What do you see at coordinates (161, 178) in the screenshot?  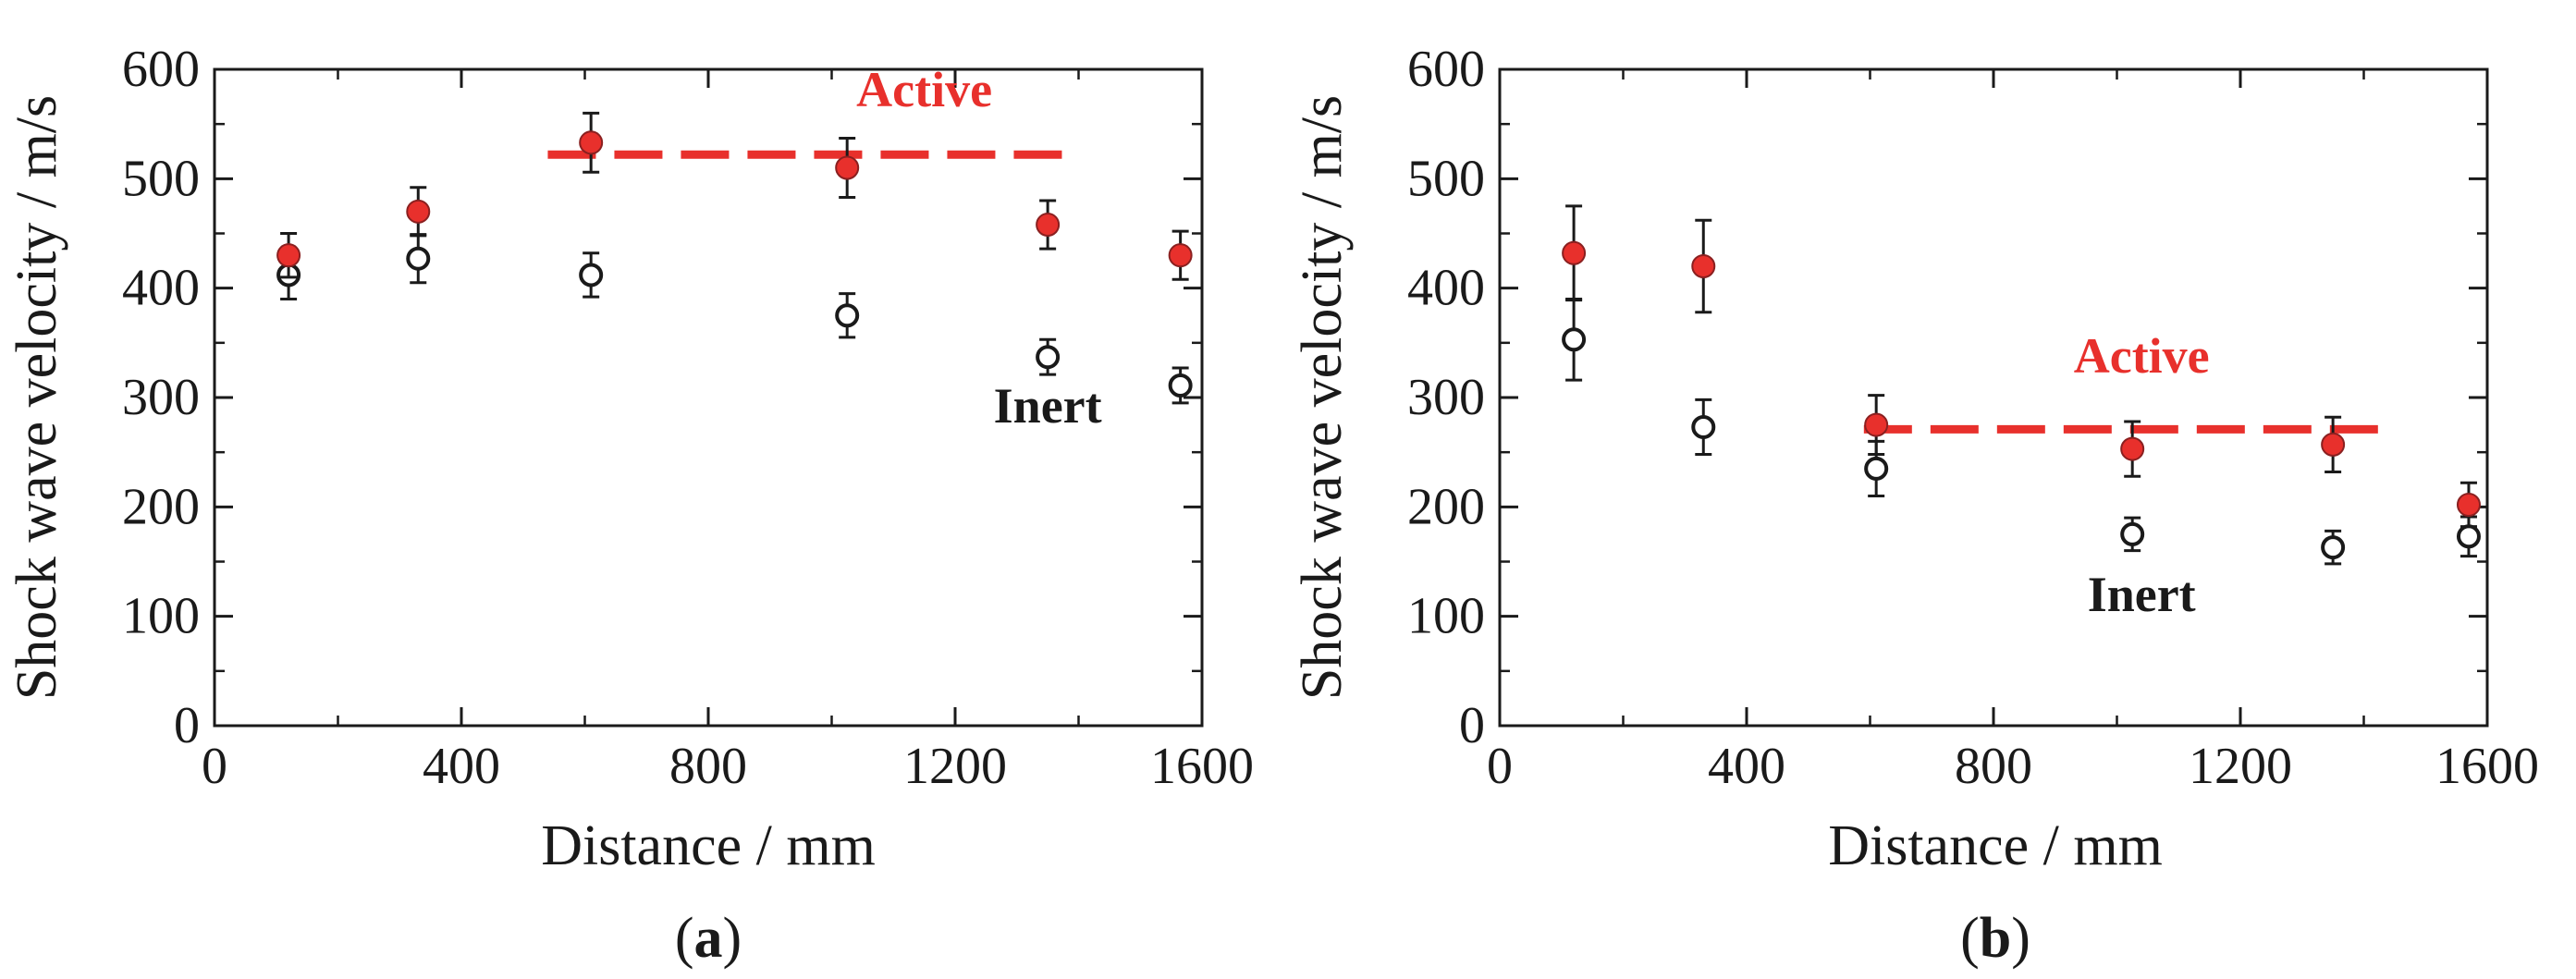 I see `y-tick-label-a: 500` at bounding box center [161, 178].